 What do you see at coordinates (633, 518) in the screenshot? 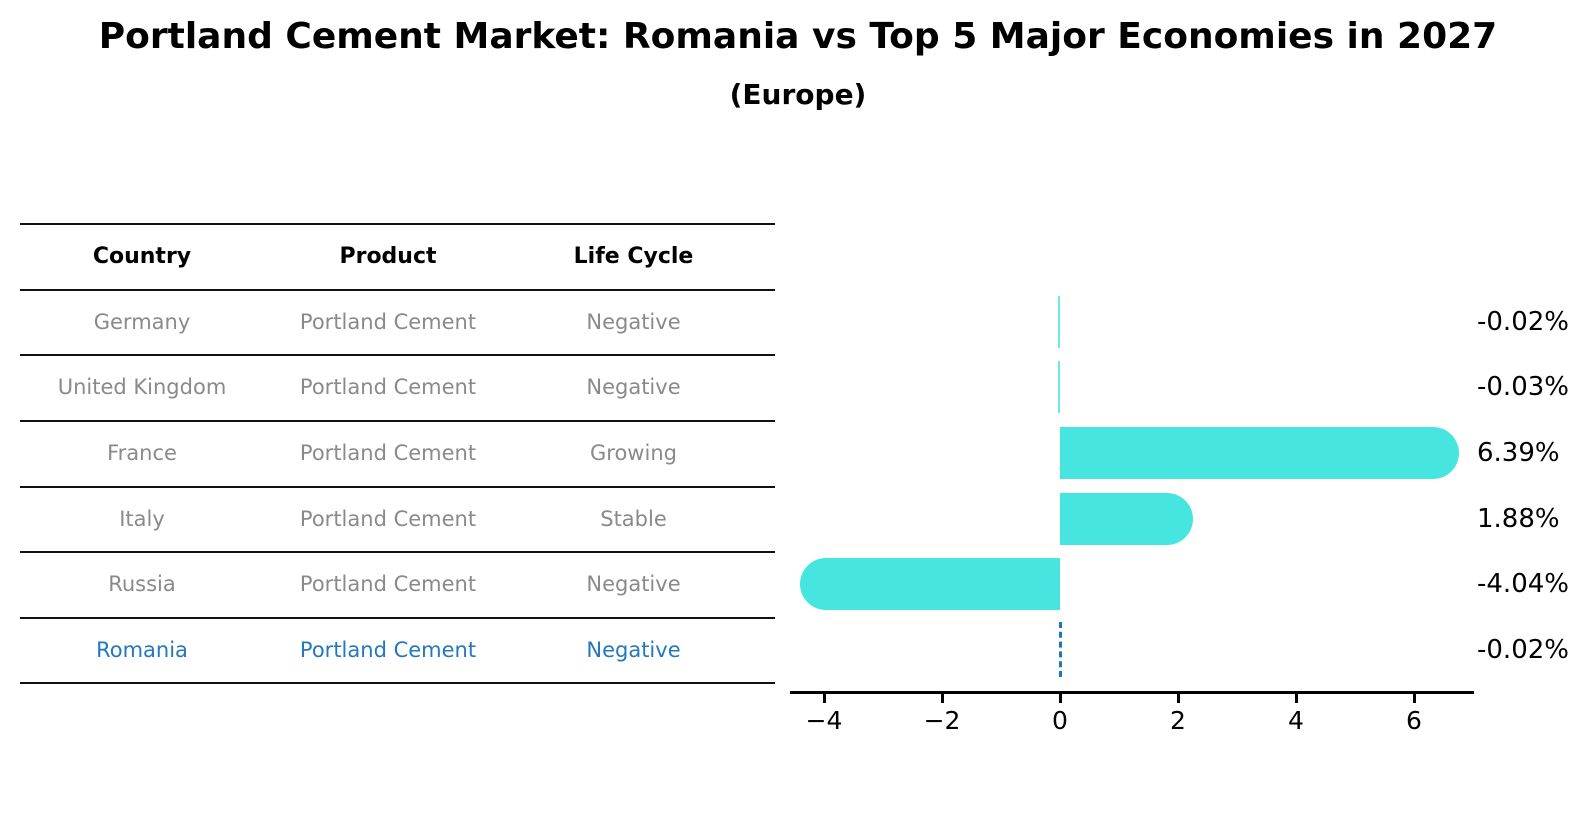
I see `table-cell-italy-life_cycle: Stable` at bounding box center [633, 518].